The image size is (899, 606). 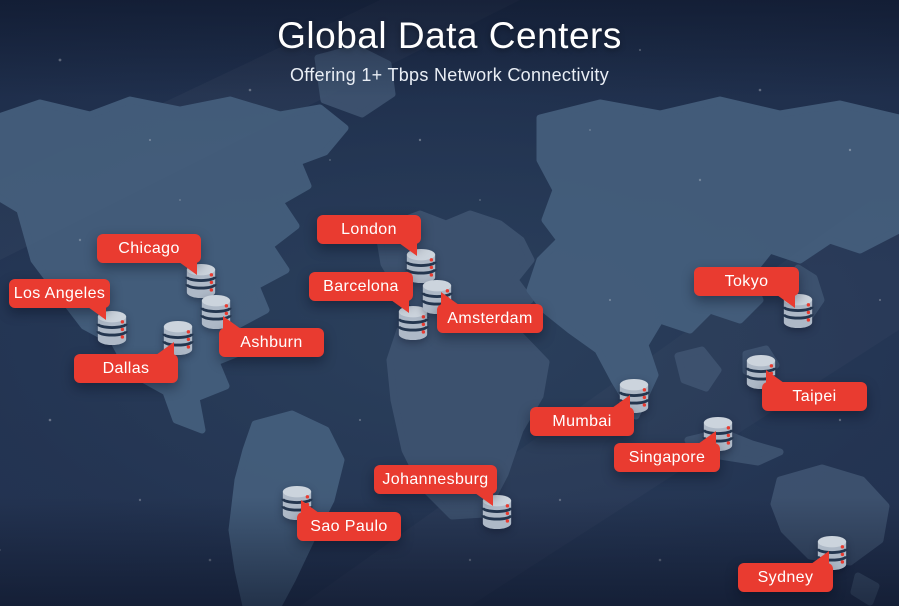 I want to click on city-badge-amsterdam: Amsterdam, so click(x=490, y=312).